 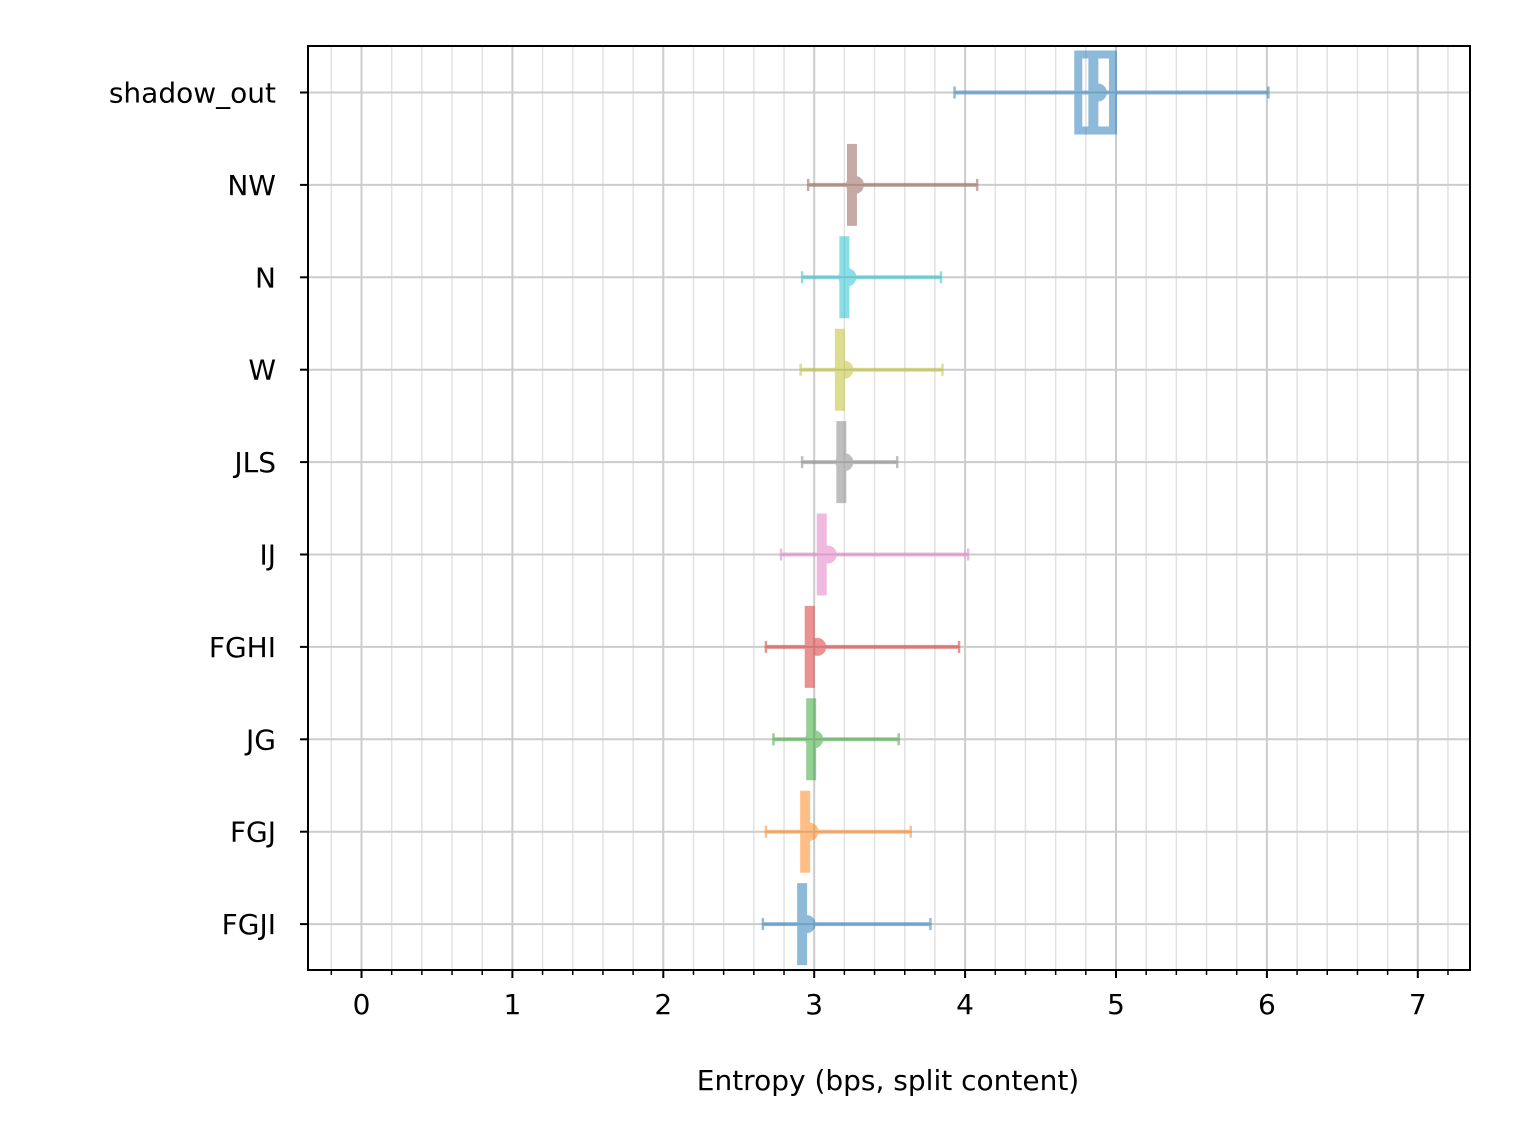 What do you see at coordinates (254, 462) in the screenshot?
I see `y-tick-label: JLS` at bounding box center [254, 462].